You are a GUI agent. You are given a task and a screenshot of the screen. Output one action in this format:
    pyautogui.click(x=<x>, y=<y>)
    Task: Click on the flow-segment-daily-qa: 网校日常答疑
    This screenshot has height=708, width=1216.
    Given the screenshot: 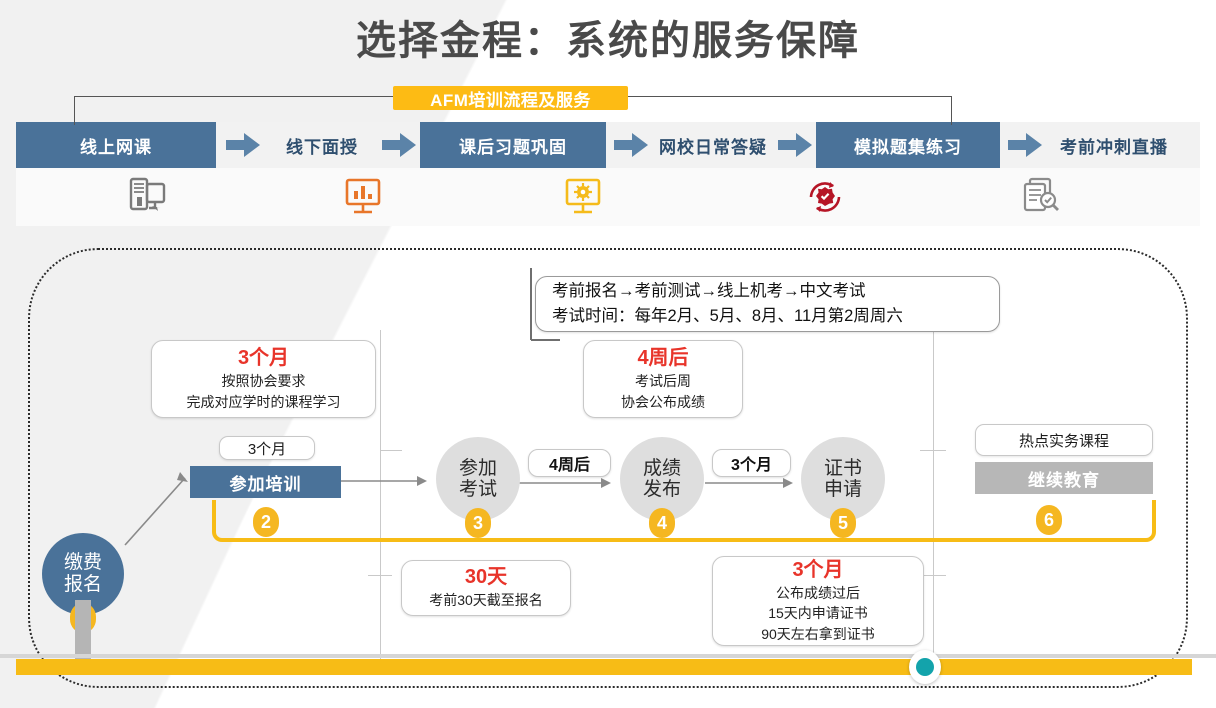 What is the action you would take?
    pyautogui.click(x=713, y=145)
    